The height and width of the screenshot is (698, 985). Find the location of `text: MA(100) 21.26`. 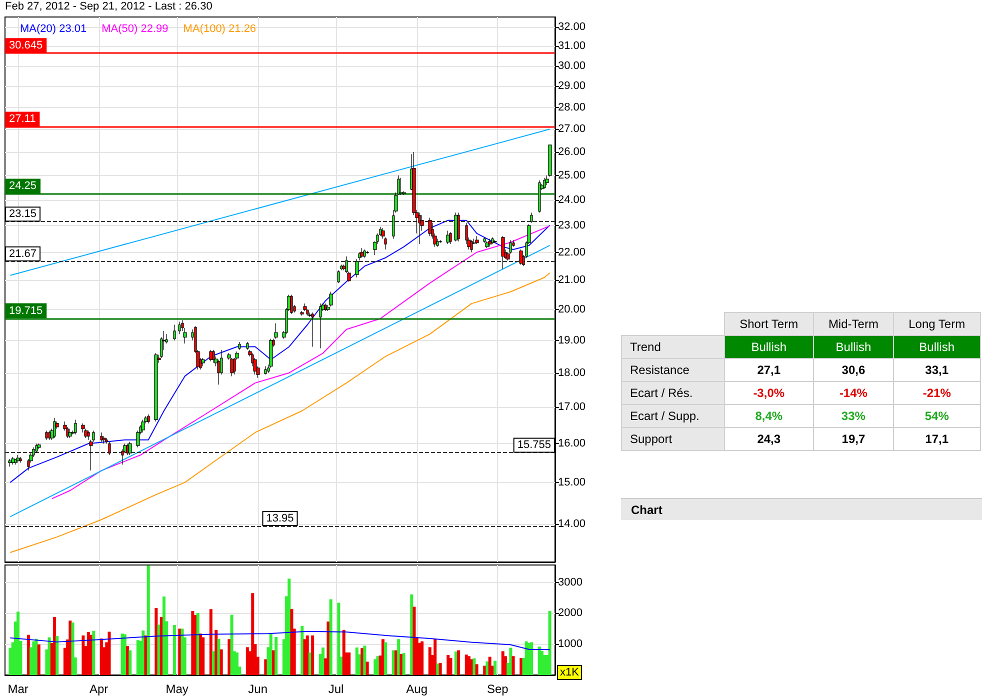

text: MA(100) 21.26 is located at coordinates (219, 29).